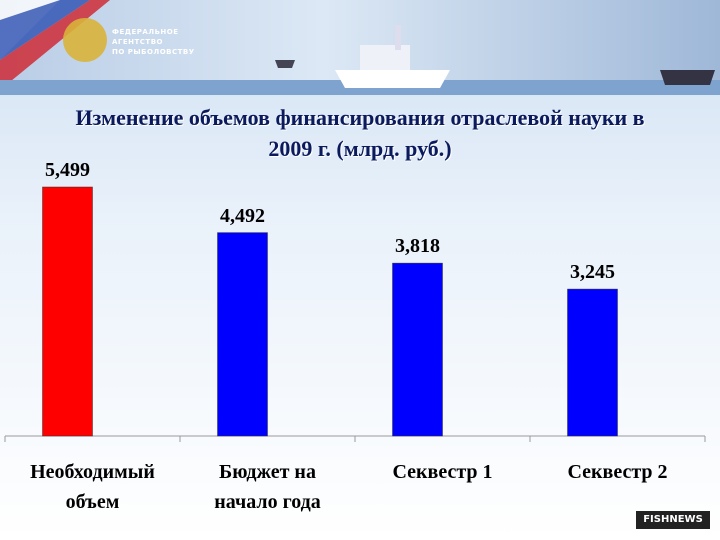 This screenshot has height=540, width=720. Describe the element at coordinates (417, 246) in the screenshot. I see `value-label: 3,818` at that location.